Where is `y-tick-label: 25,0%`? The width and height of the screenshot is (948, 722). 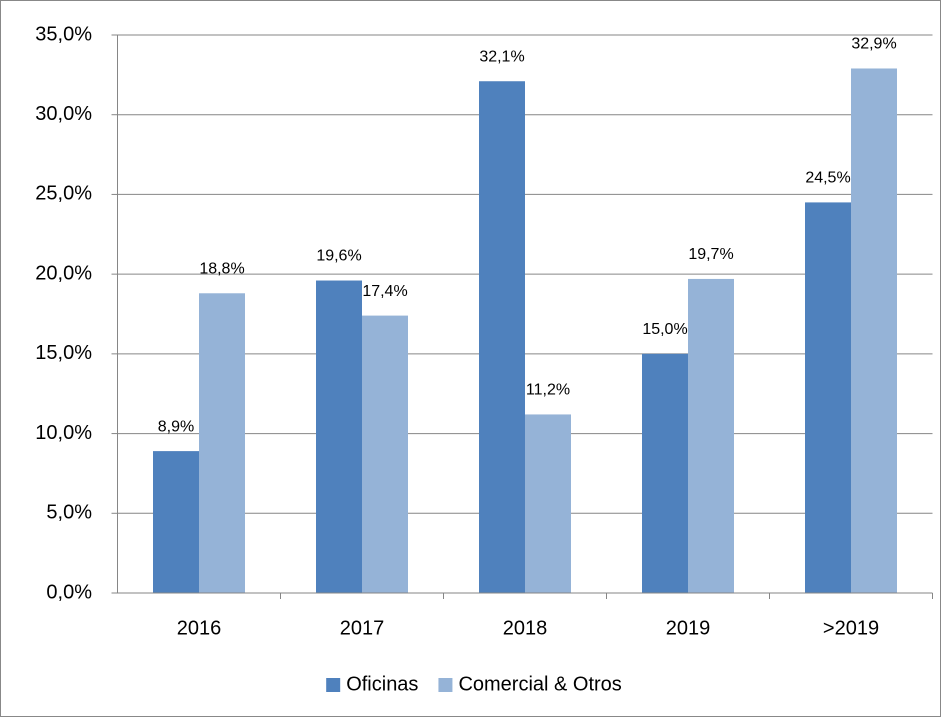
y-tick-label: 25,0% is located at coordinates (63, 194).